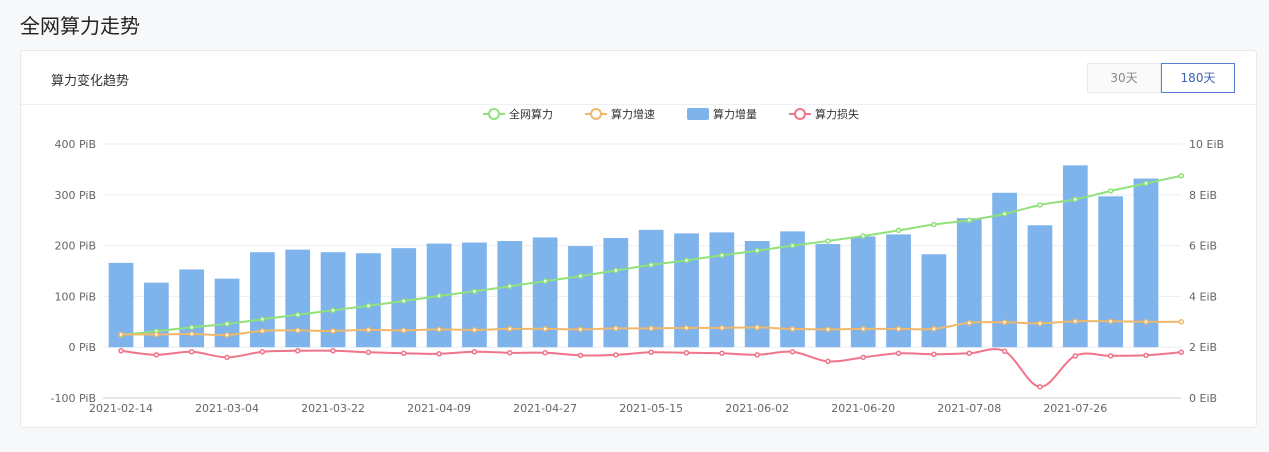  Describe the element at coordinates (651, 408) in the screenshot. I see `x-axis-tick-label: 2021-05-15` at that location.